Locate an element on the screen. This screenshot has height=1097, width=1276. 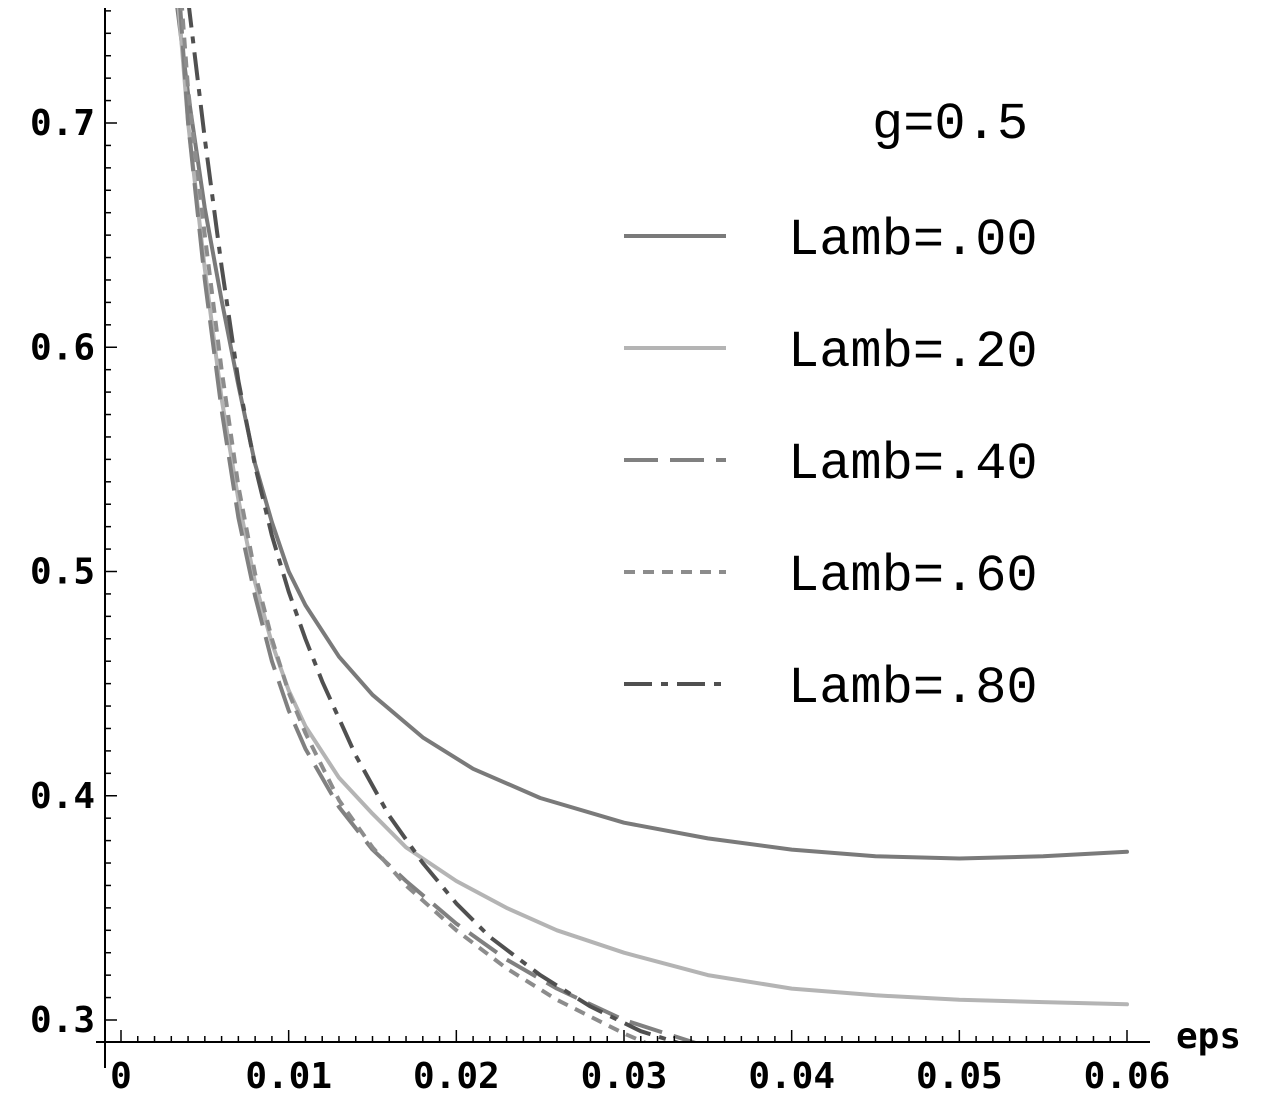
x-tick-label: 0 is located at coordinates (121, 1076).